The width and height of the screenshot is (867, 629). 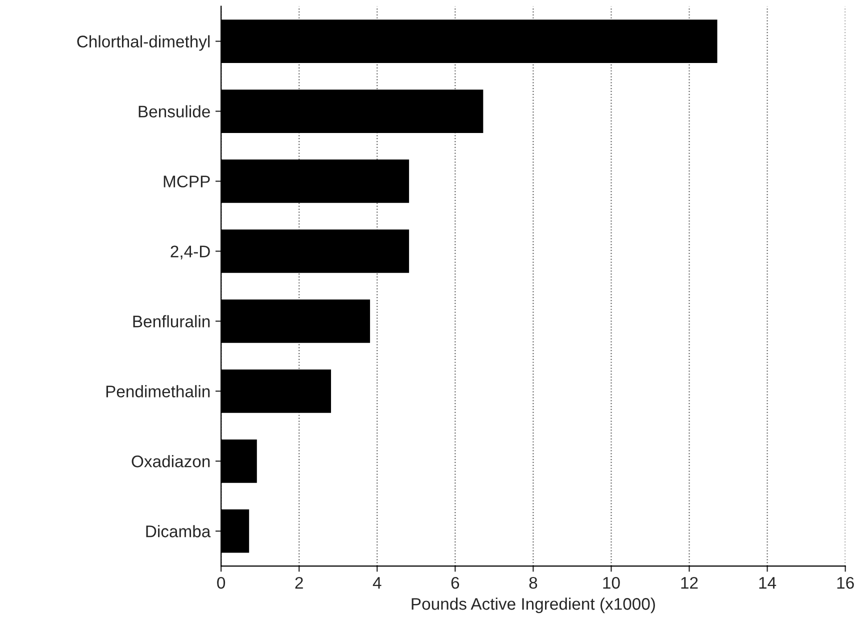 I want to click on y-tick-label: Pendimethalin, so click(x=158, y=391).